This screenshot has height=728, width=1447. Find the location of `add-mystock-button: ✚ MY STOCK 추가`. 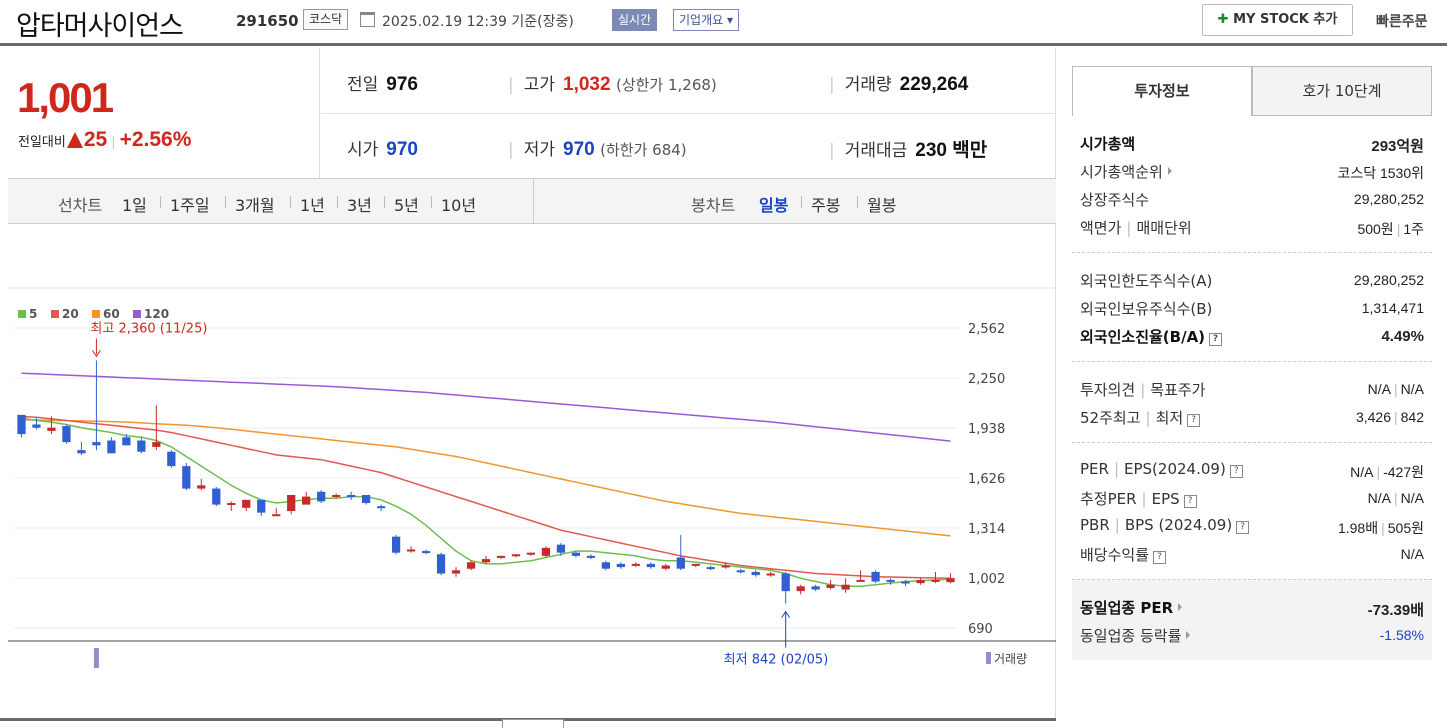

add-mystock-button: ✚ MY STOCK 추가 is located at coordinates (1277, 20).